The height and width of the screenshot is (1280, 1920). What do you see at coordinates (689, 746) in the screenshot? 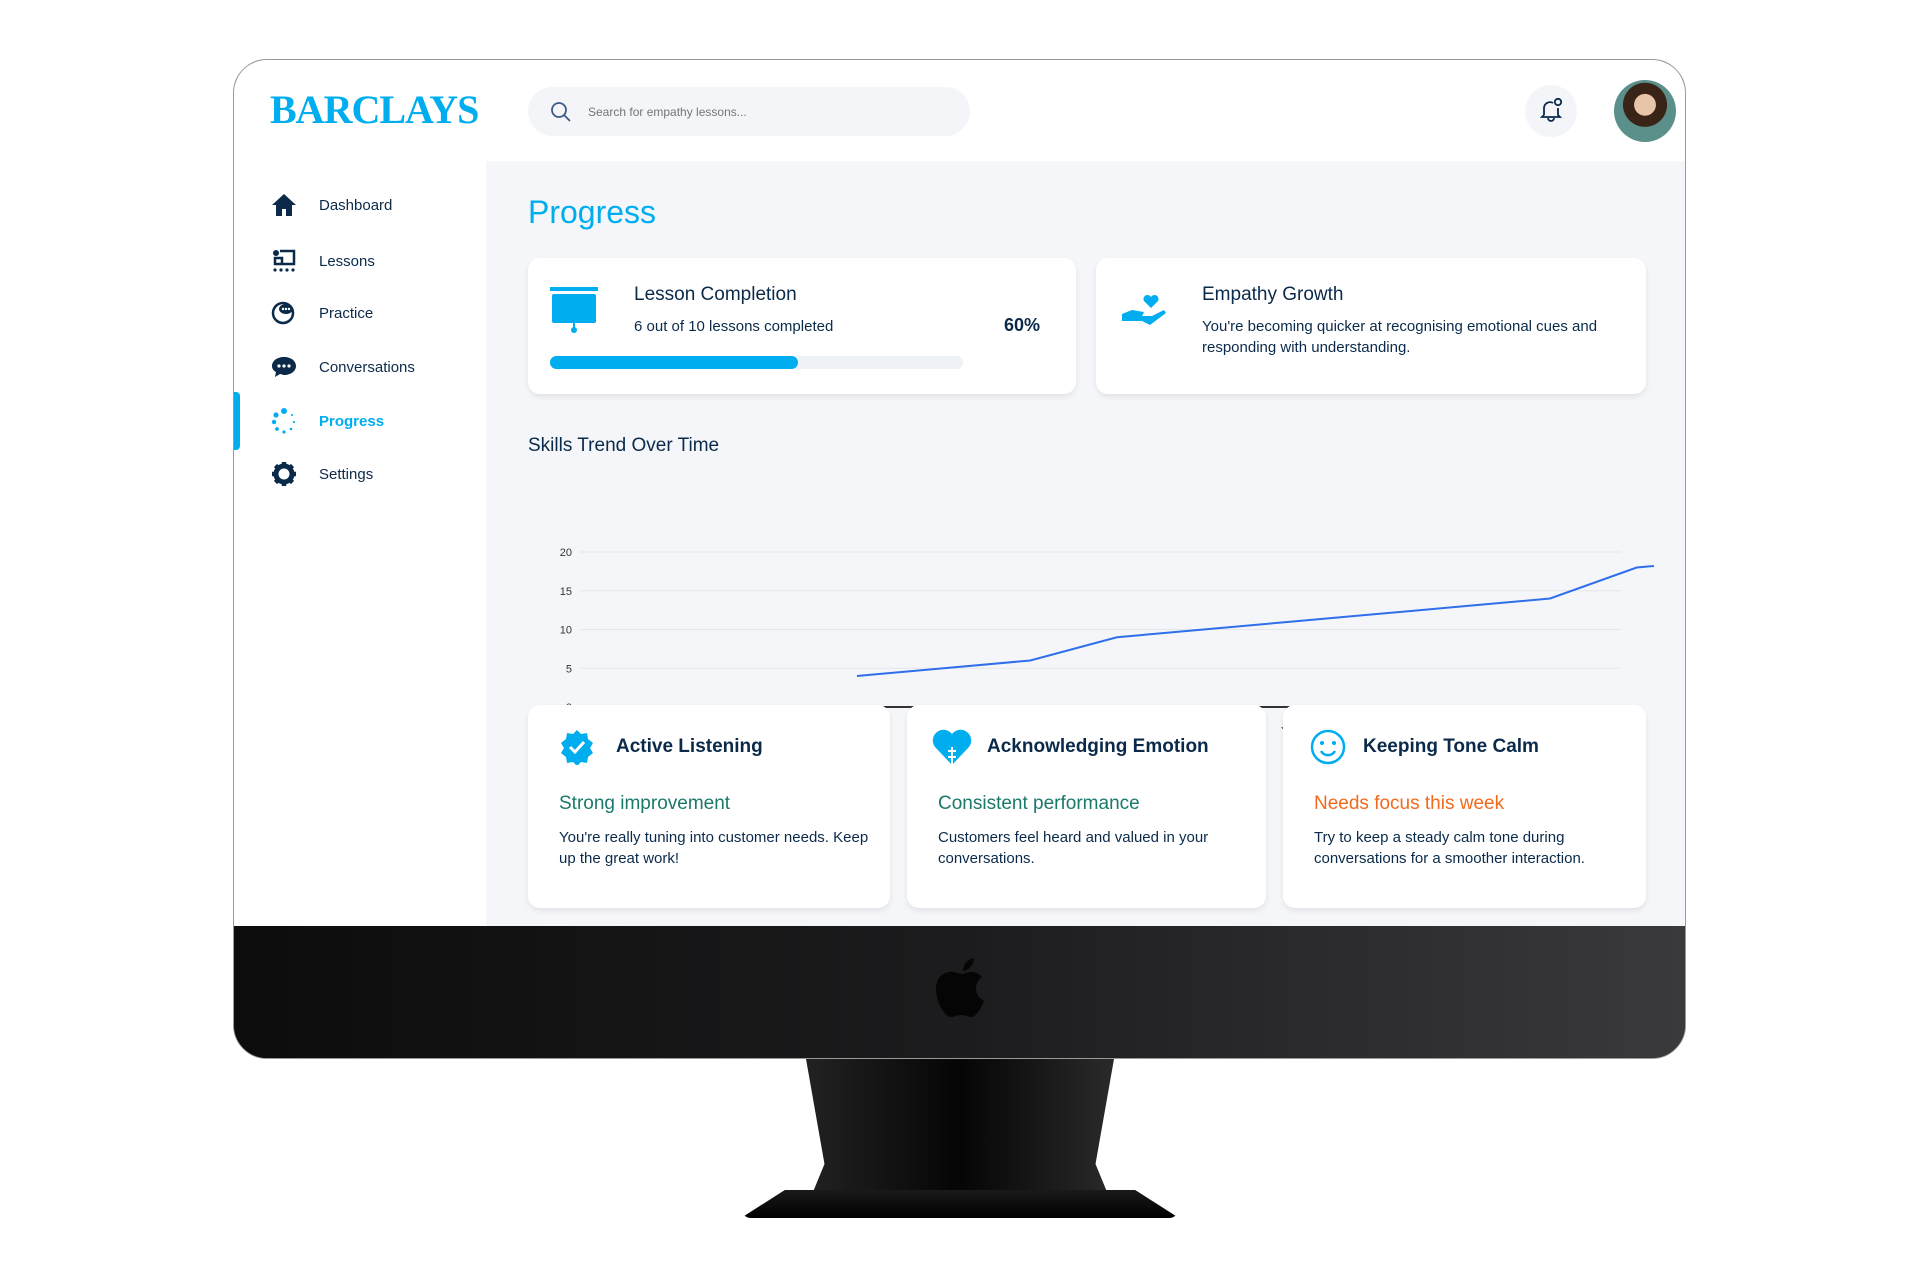
I see `skill-title: Active Listening` at bounding box center [689, 746].